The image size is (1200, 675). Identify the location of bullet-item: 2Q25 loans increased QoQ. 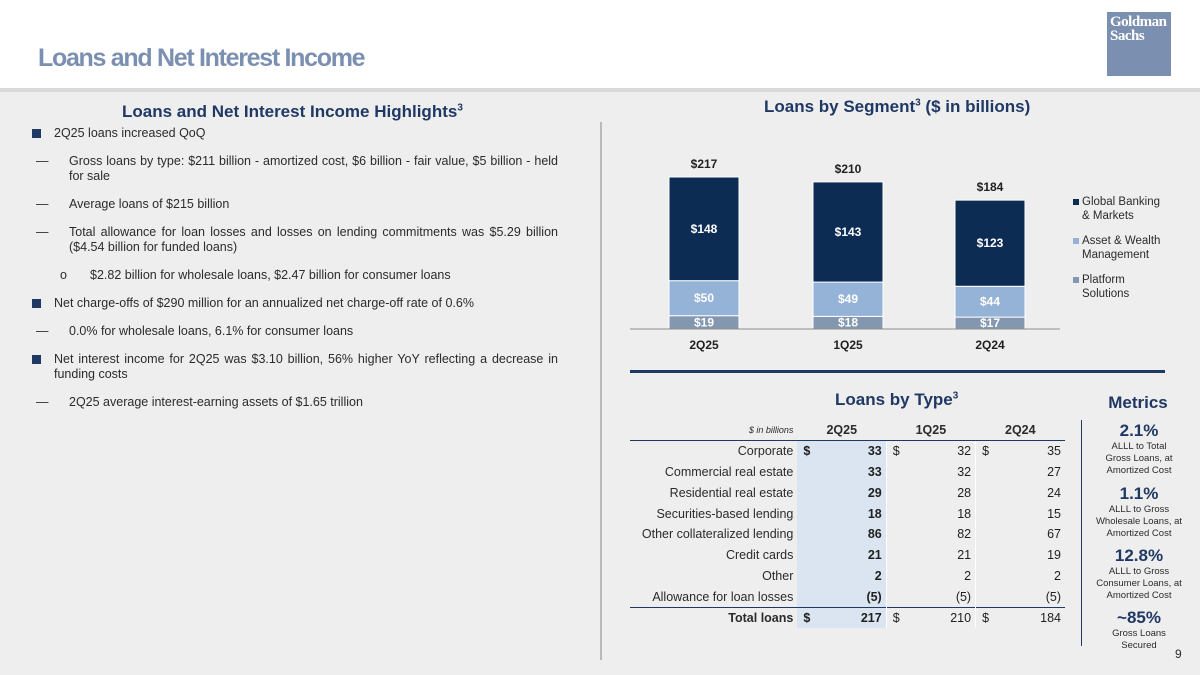
(295, 133).